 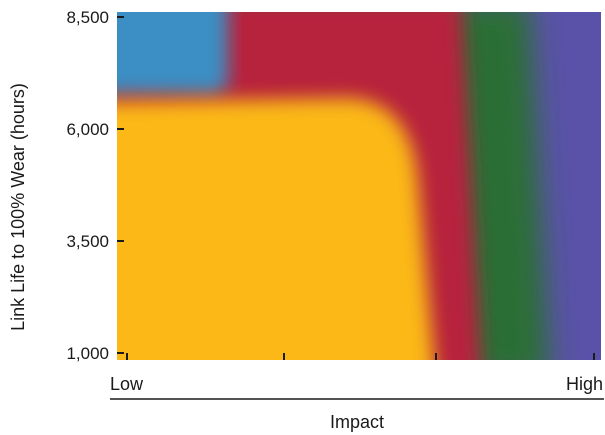 What do you see at coordinates (357, 422) in the screenshot?
I see `x-axis-title: Impact` at bounding box center [357, 422].